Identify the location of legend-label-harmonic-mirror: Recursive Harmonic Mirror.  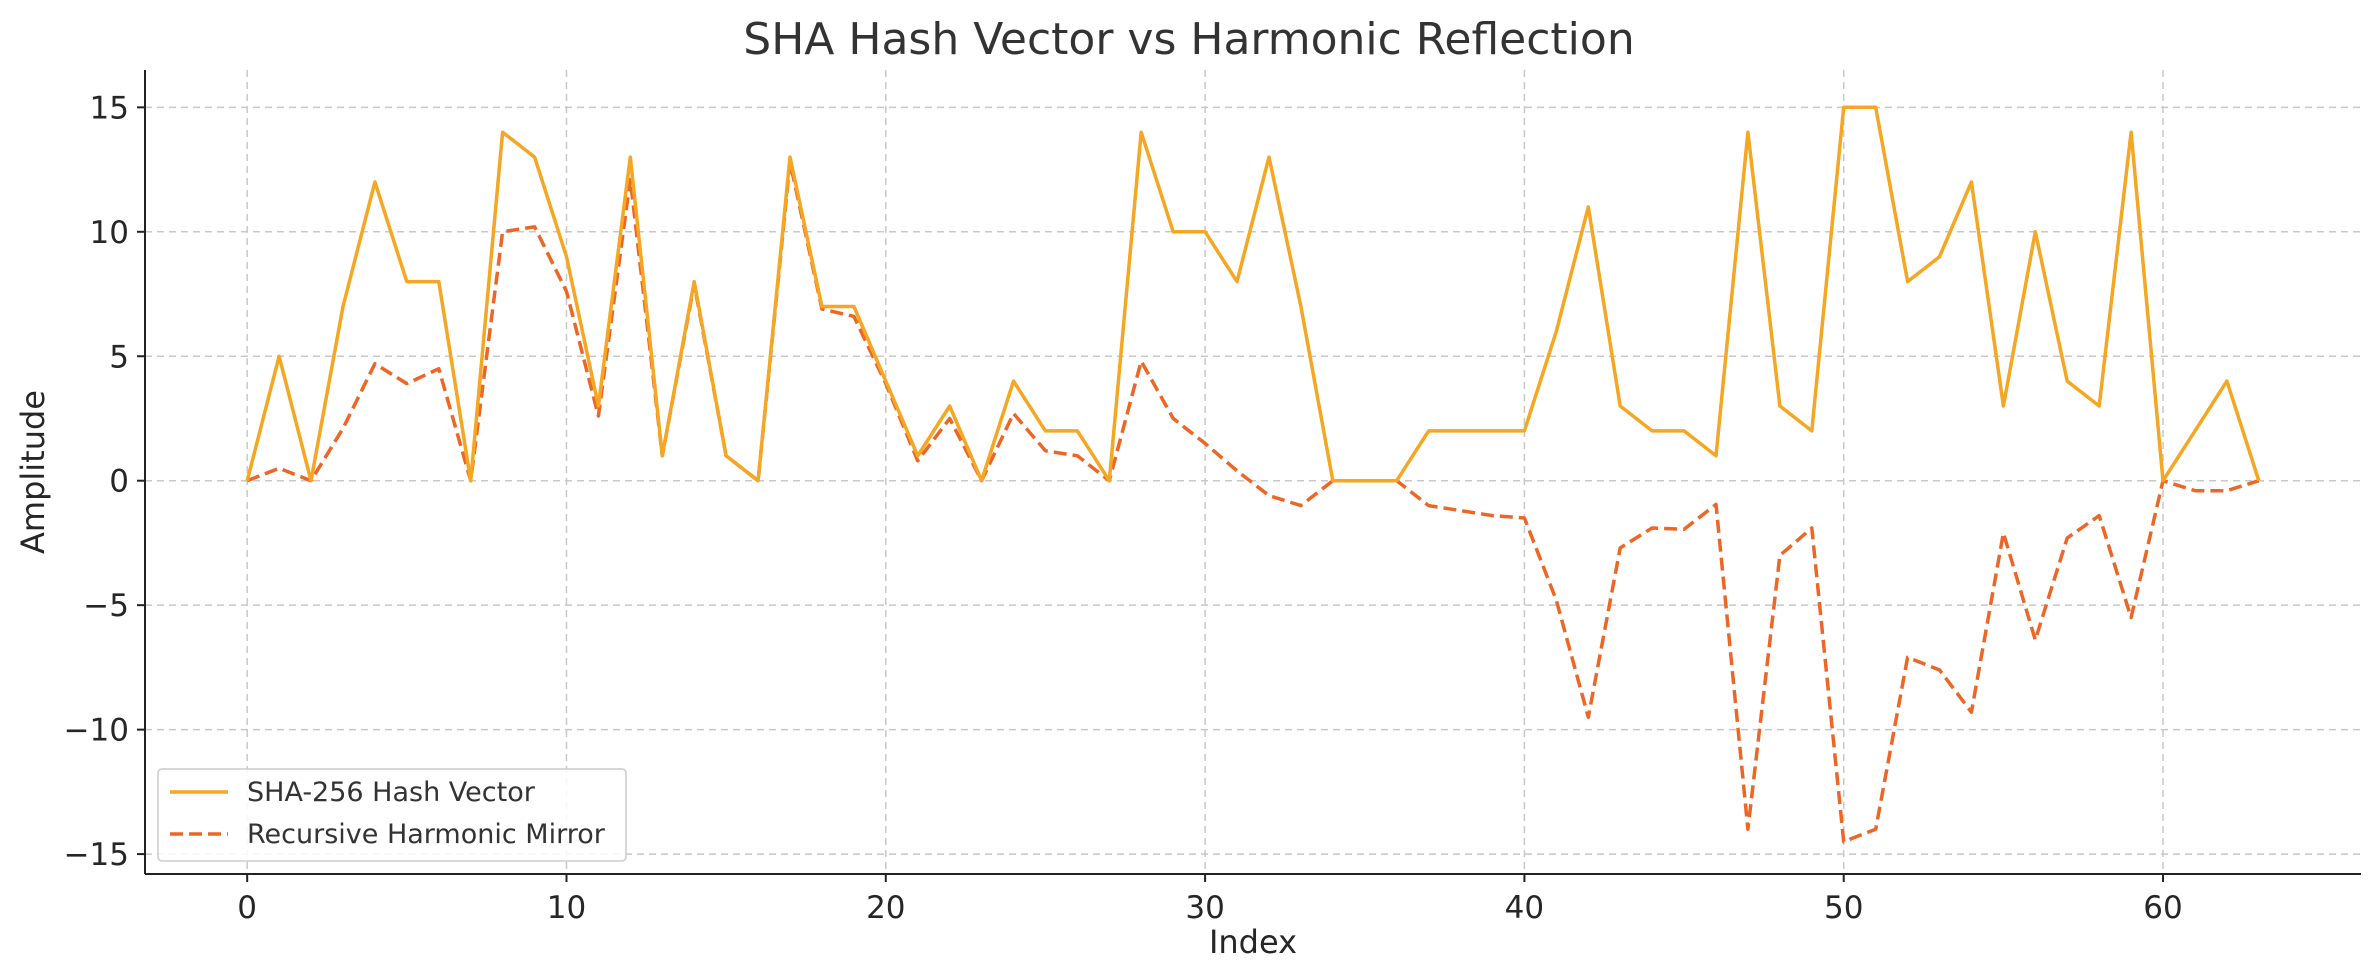
(426, 834).